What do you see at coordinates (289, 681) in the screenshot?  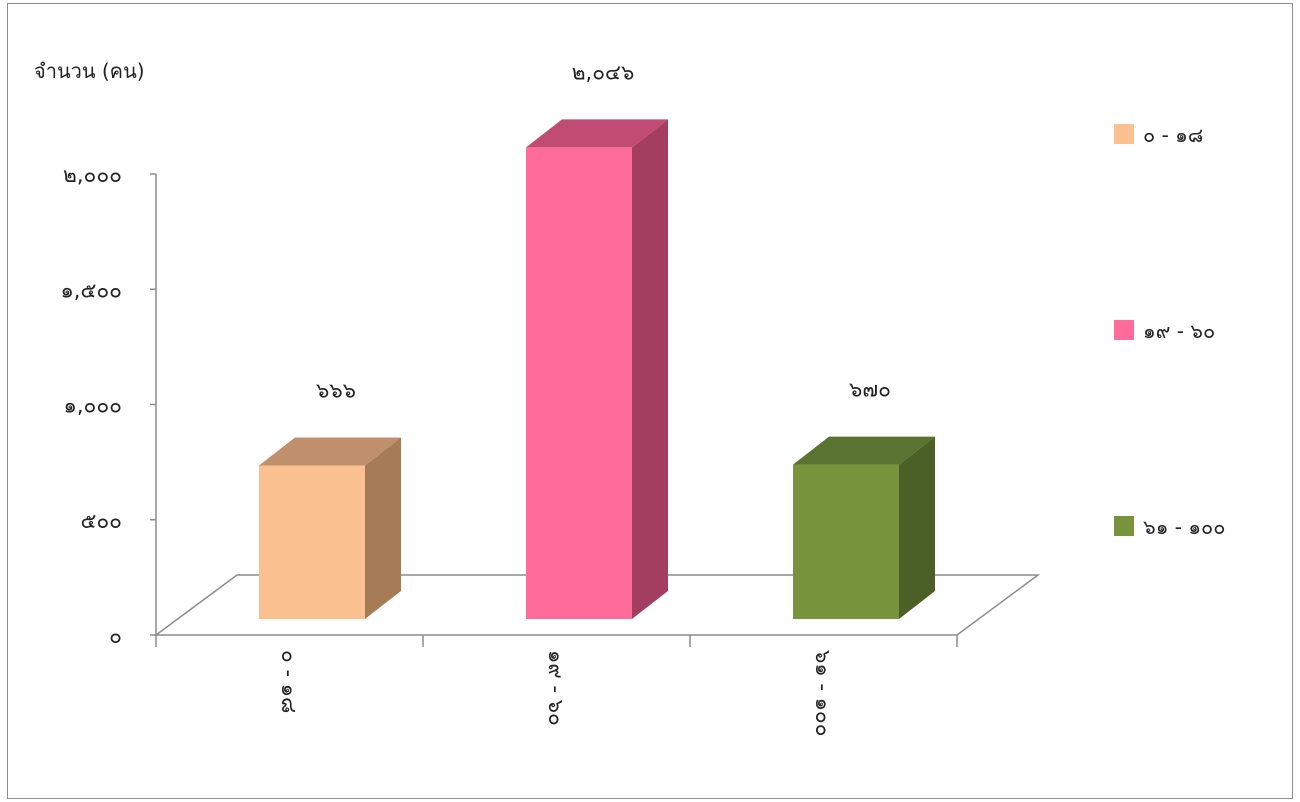 I see `x-category-label: ๐ - ๑๘` at bounding box center [289, 681].